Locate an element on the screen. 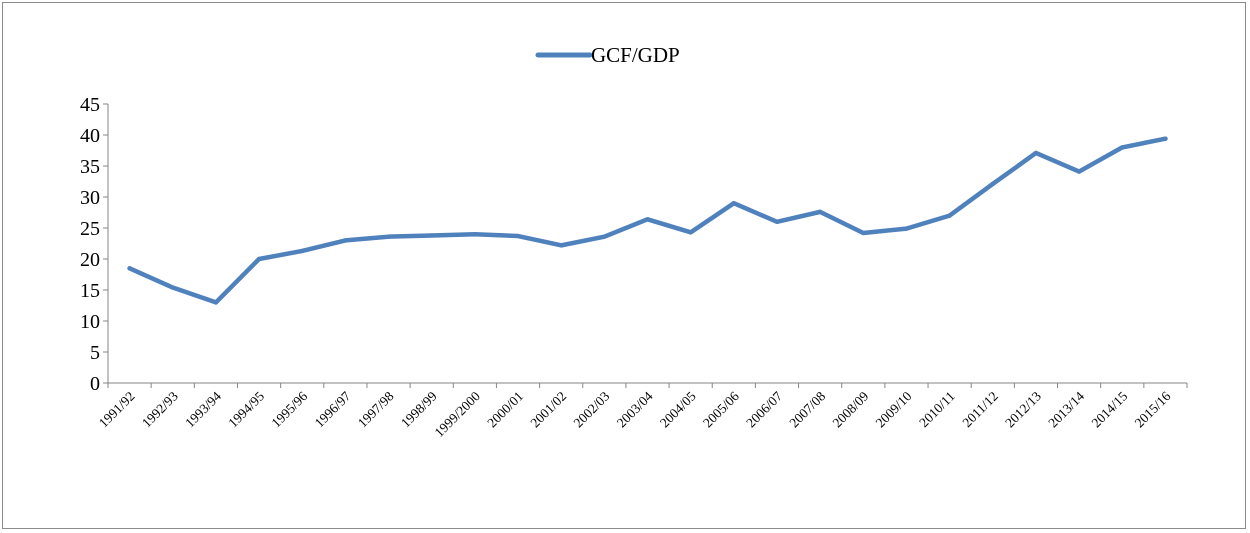 The height and width of the screenshot is (533, 1250). x-tick-label: 2004/05 is located at coordinates (678, 409).